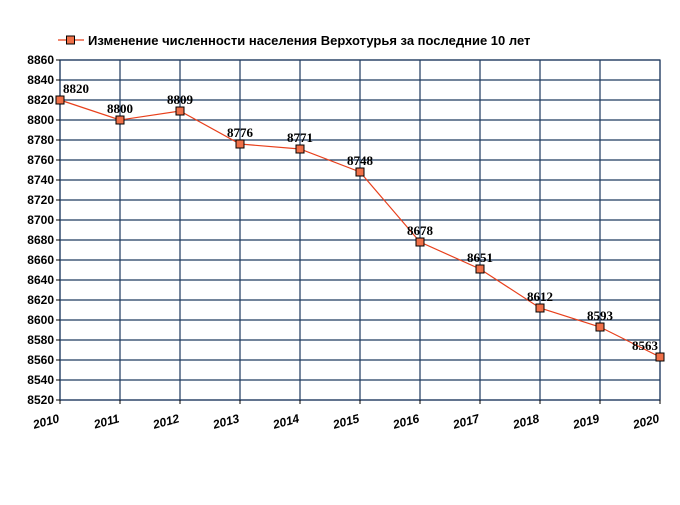 Image resolution: width=680 pixels, height=505 pixels. I want to click on data-label: 8612, so click(540, 296).